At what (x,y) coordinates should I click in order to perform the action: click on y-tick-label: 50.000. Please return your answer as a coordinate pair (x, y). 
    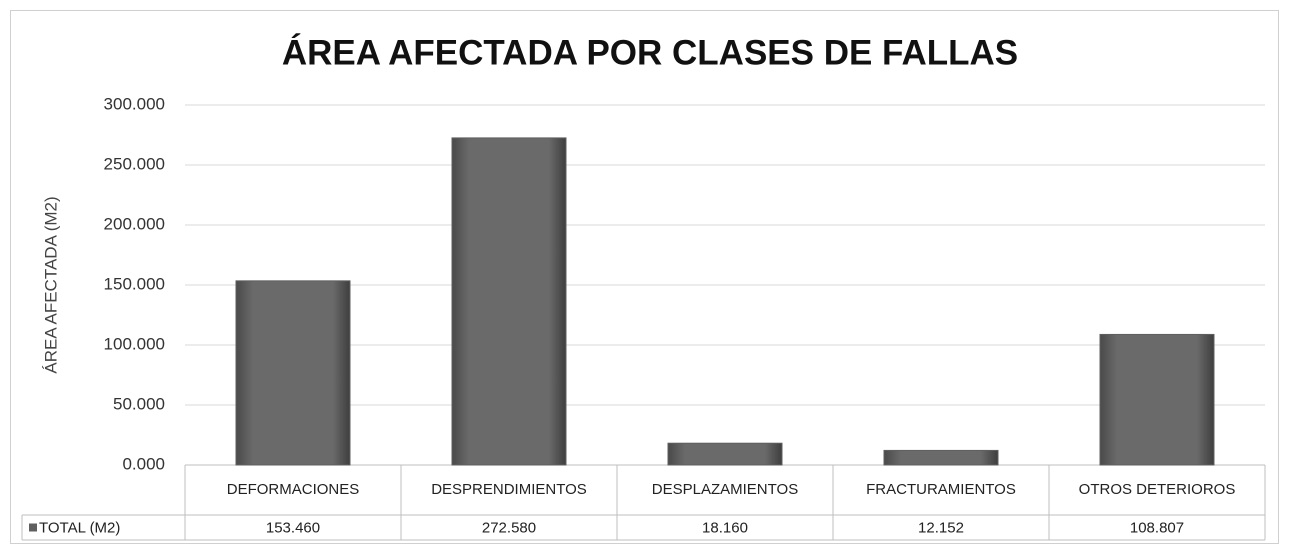
    Looking at the image, I should click on (139, 403).